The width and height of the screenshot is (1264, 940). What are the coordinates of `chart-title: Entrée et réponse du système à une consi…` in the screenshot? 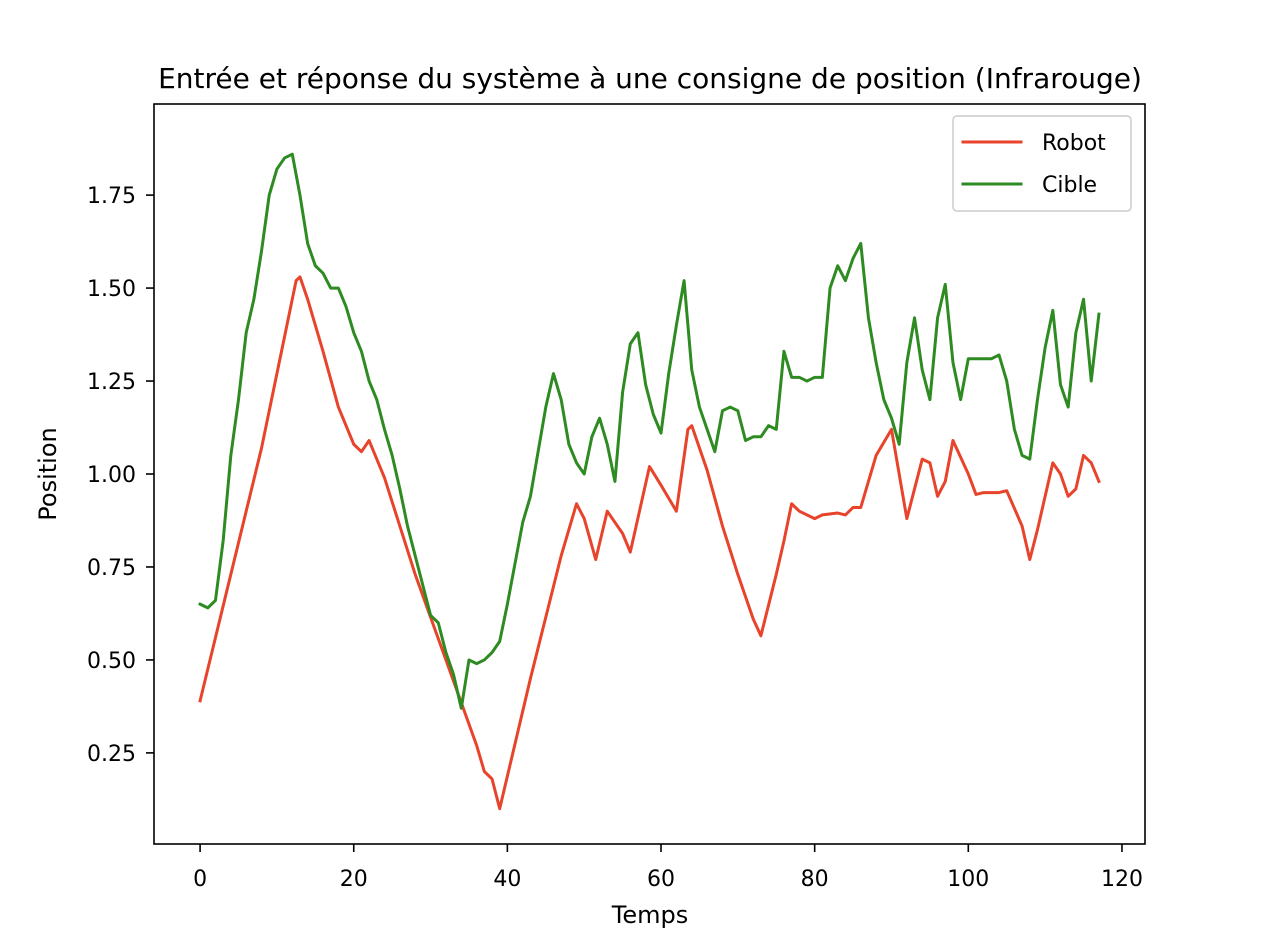 It's located at (650, 78).